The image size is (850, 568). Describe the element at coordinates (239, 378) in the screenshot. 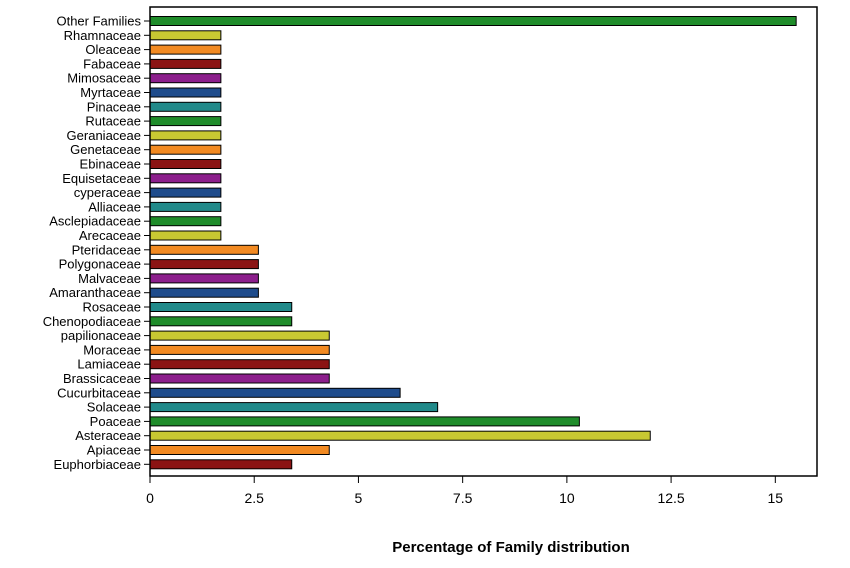

I see `bar-brassicaceae` at that location.